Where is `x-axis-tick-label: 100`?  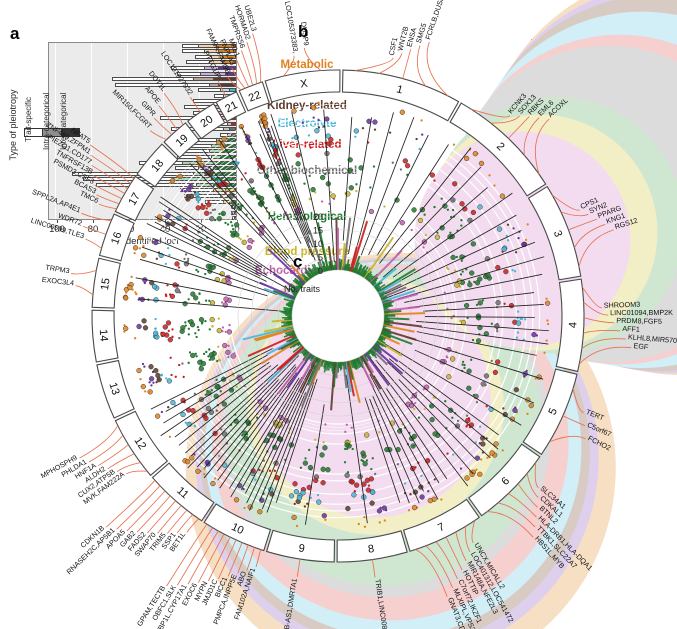
x-axis-tick-label: 100 is located at coordinates (57, 229).